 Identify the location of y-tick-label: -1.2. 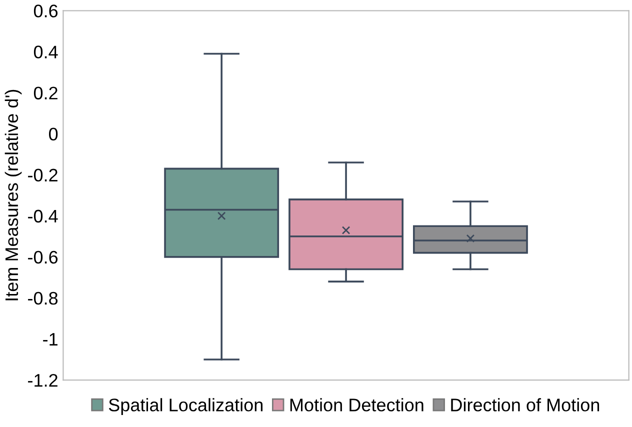
(43, 380).